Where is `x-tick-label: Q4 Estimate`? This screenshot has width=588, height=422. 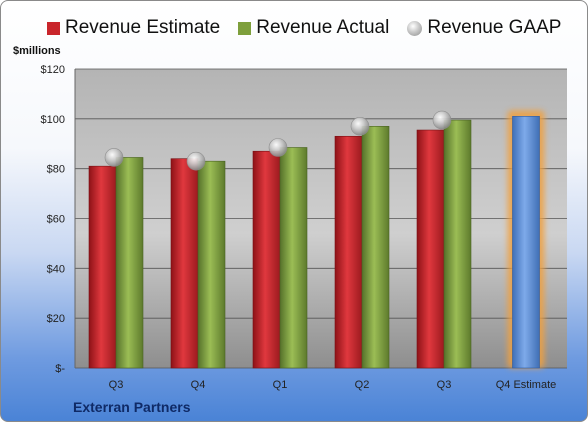 x-tick-label: Q4 Estimate is located at coordinates (526, 385).